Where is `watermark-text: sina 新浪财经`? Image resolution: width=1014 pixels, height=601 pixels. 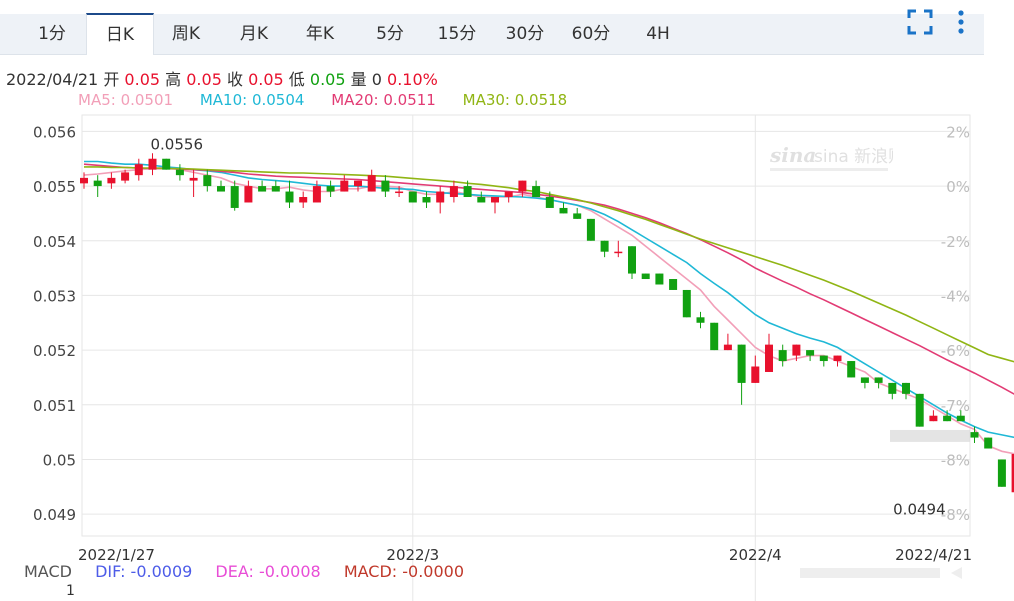
watermark-text: sina 新浪财经 is located at coordinates (853, 157).